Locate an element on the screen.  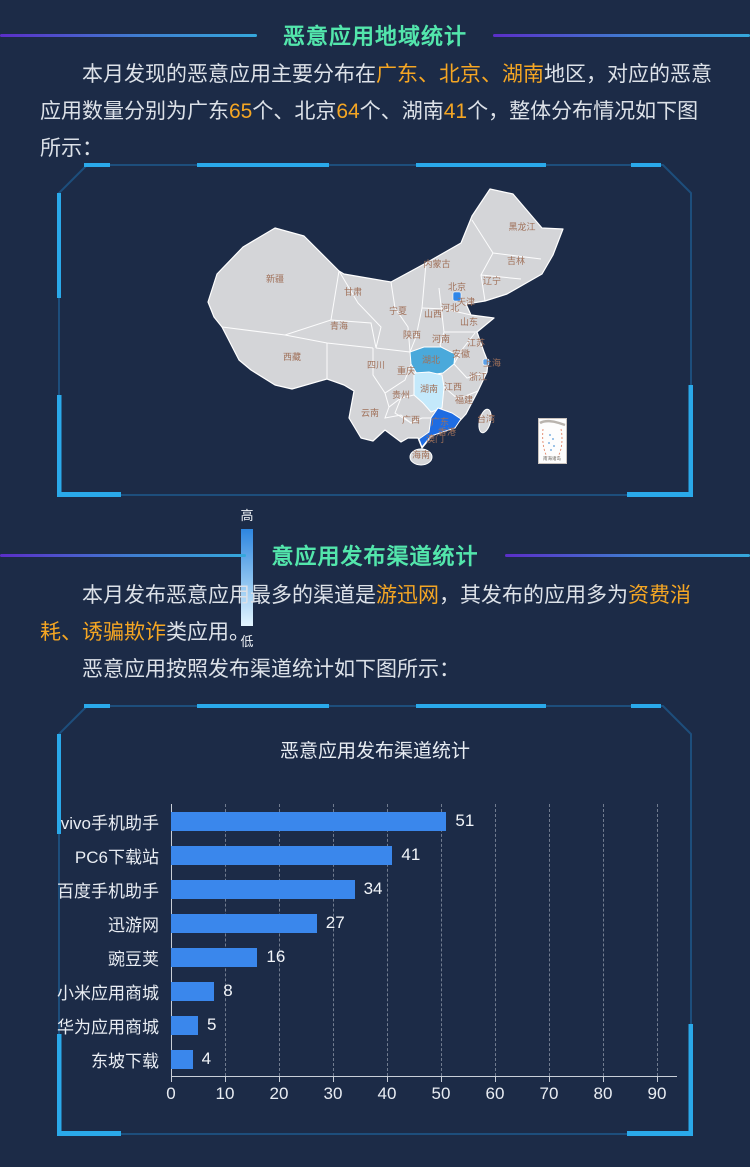
province-label: 江苏 is located at coordinates (476, 342).